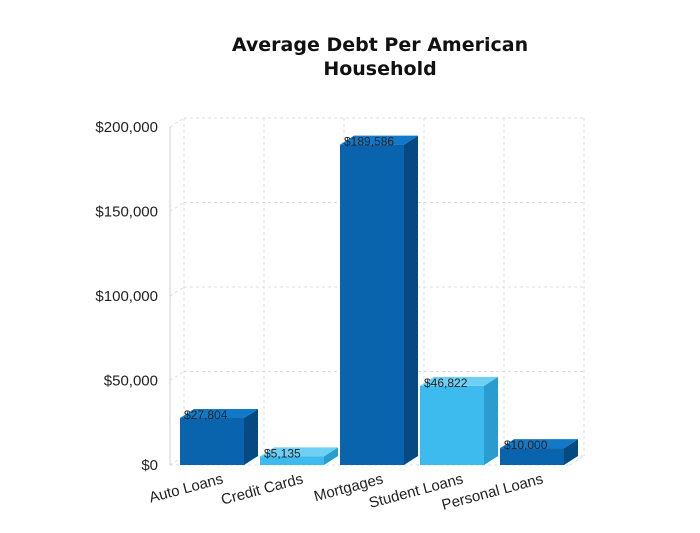 This screenshot has width=700, height=533. What do you see at coordinates (282, 453) in the screenshot?
I see `data-label: $5,135` at bounding box center [282, 453].